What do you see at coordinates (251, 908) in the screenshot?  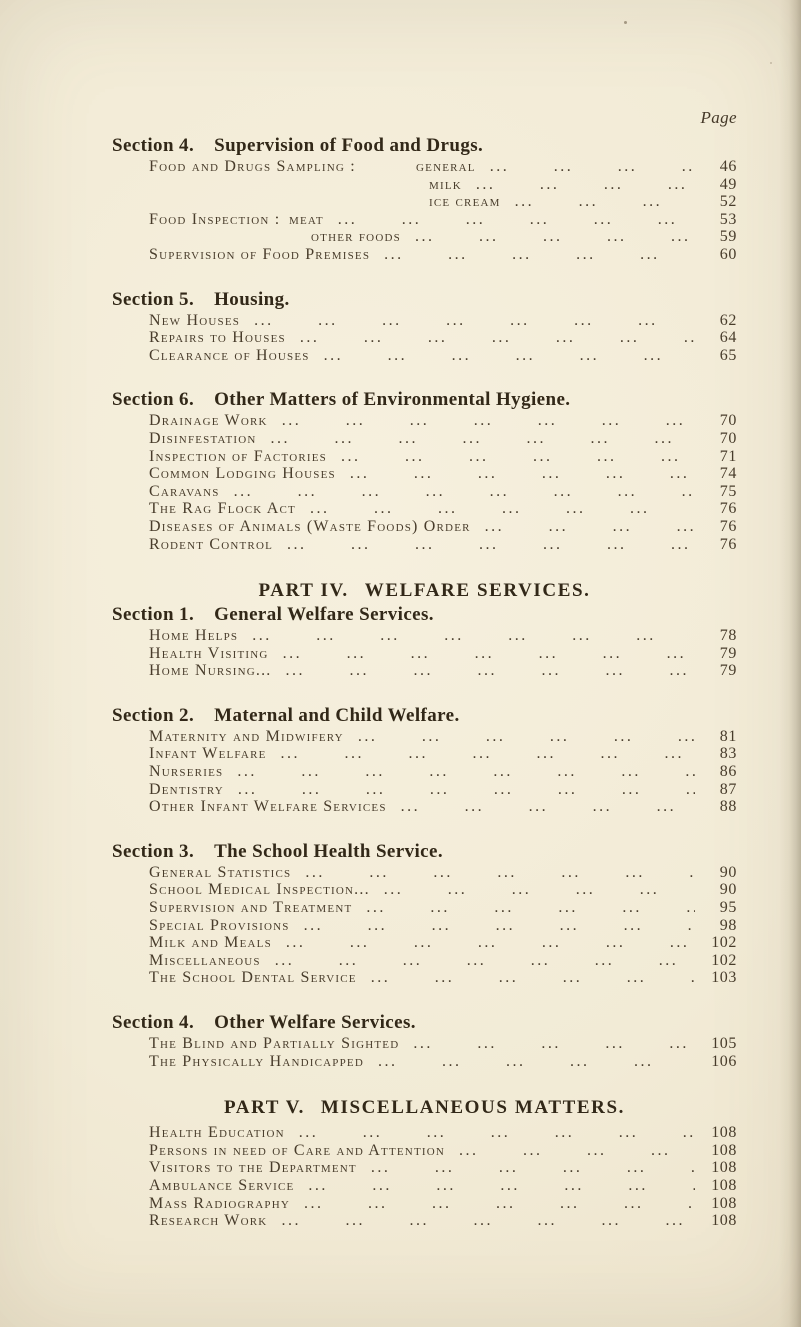 I see `entry-label: Supervision and Treatment` at bounding box center [251, 908].